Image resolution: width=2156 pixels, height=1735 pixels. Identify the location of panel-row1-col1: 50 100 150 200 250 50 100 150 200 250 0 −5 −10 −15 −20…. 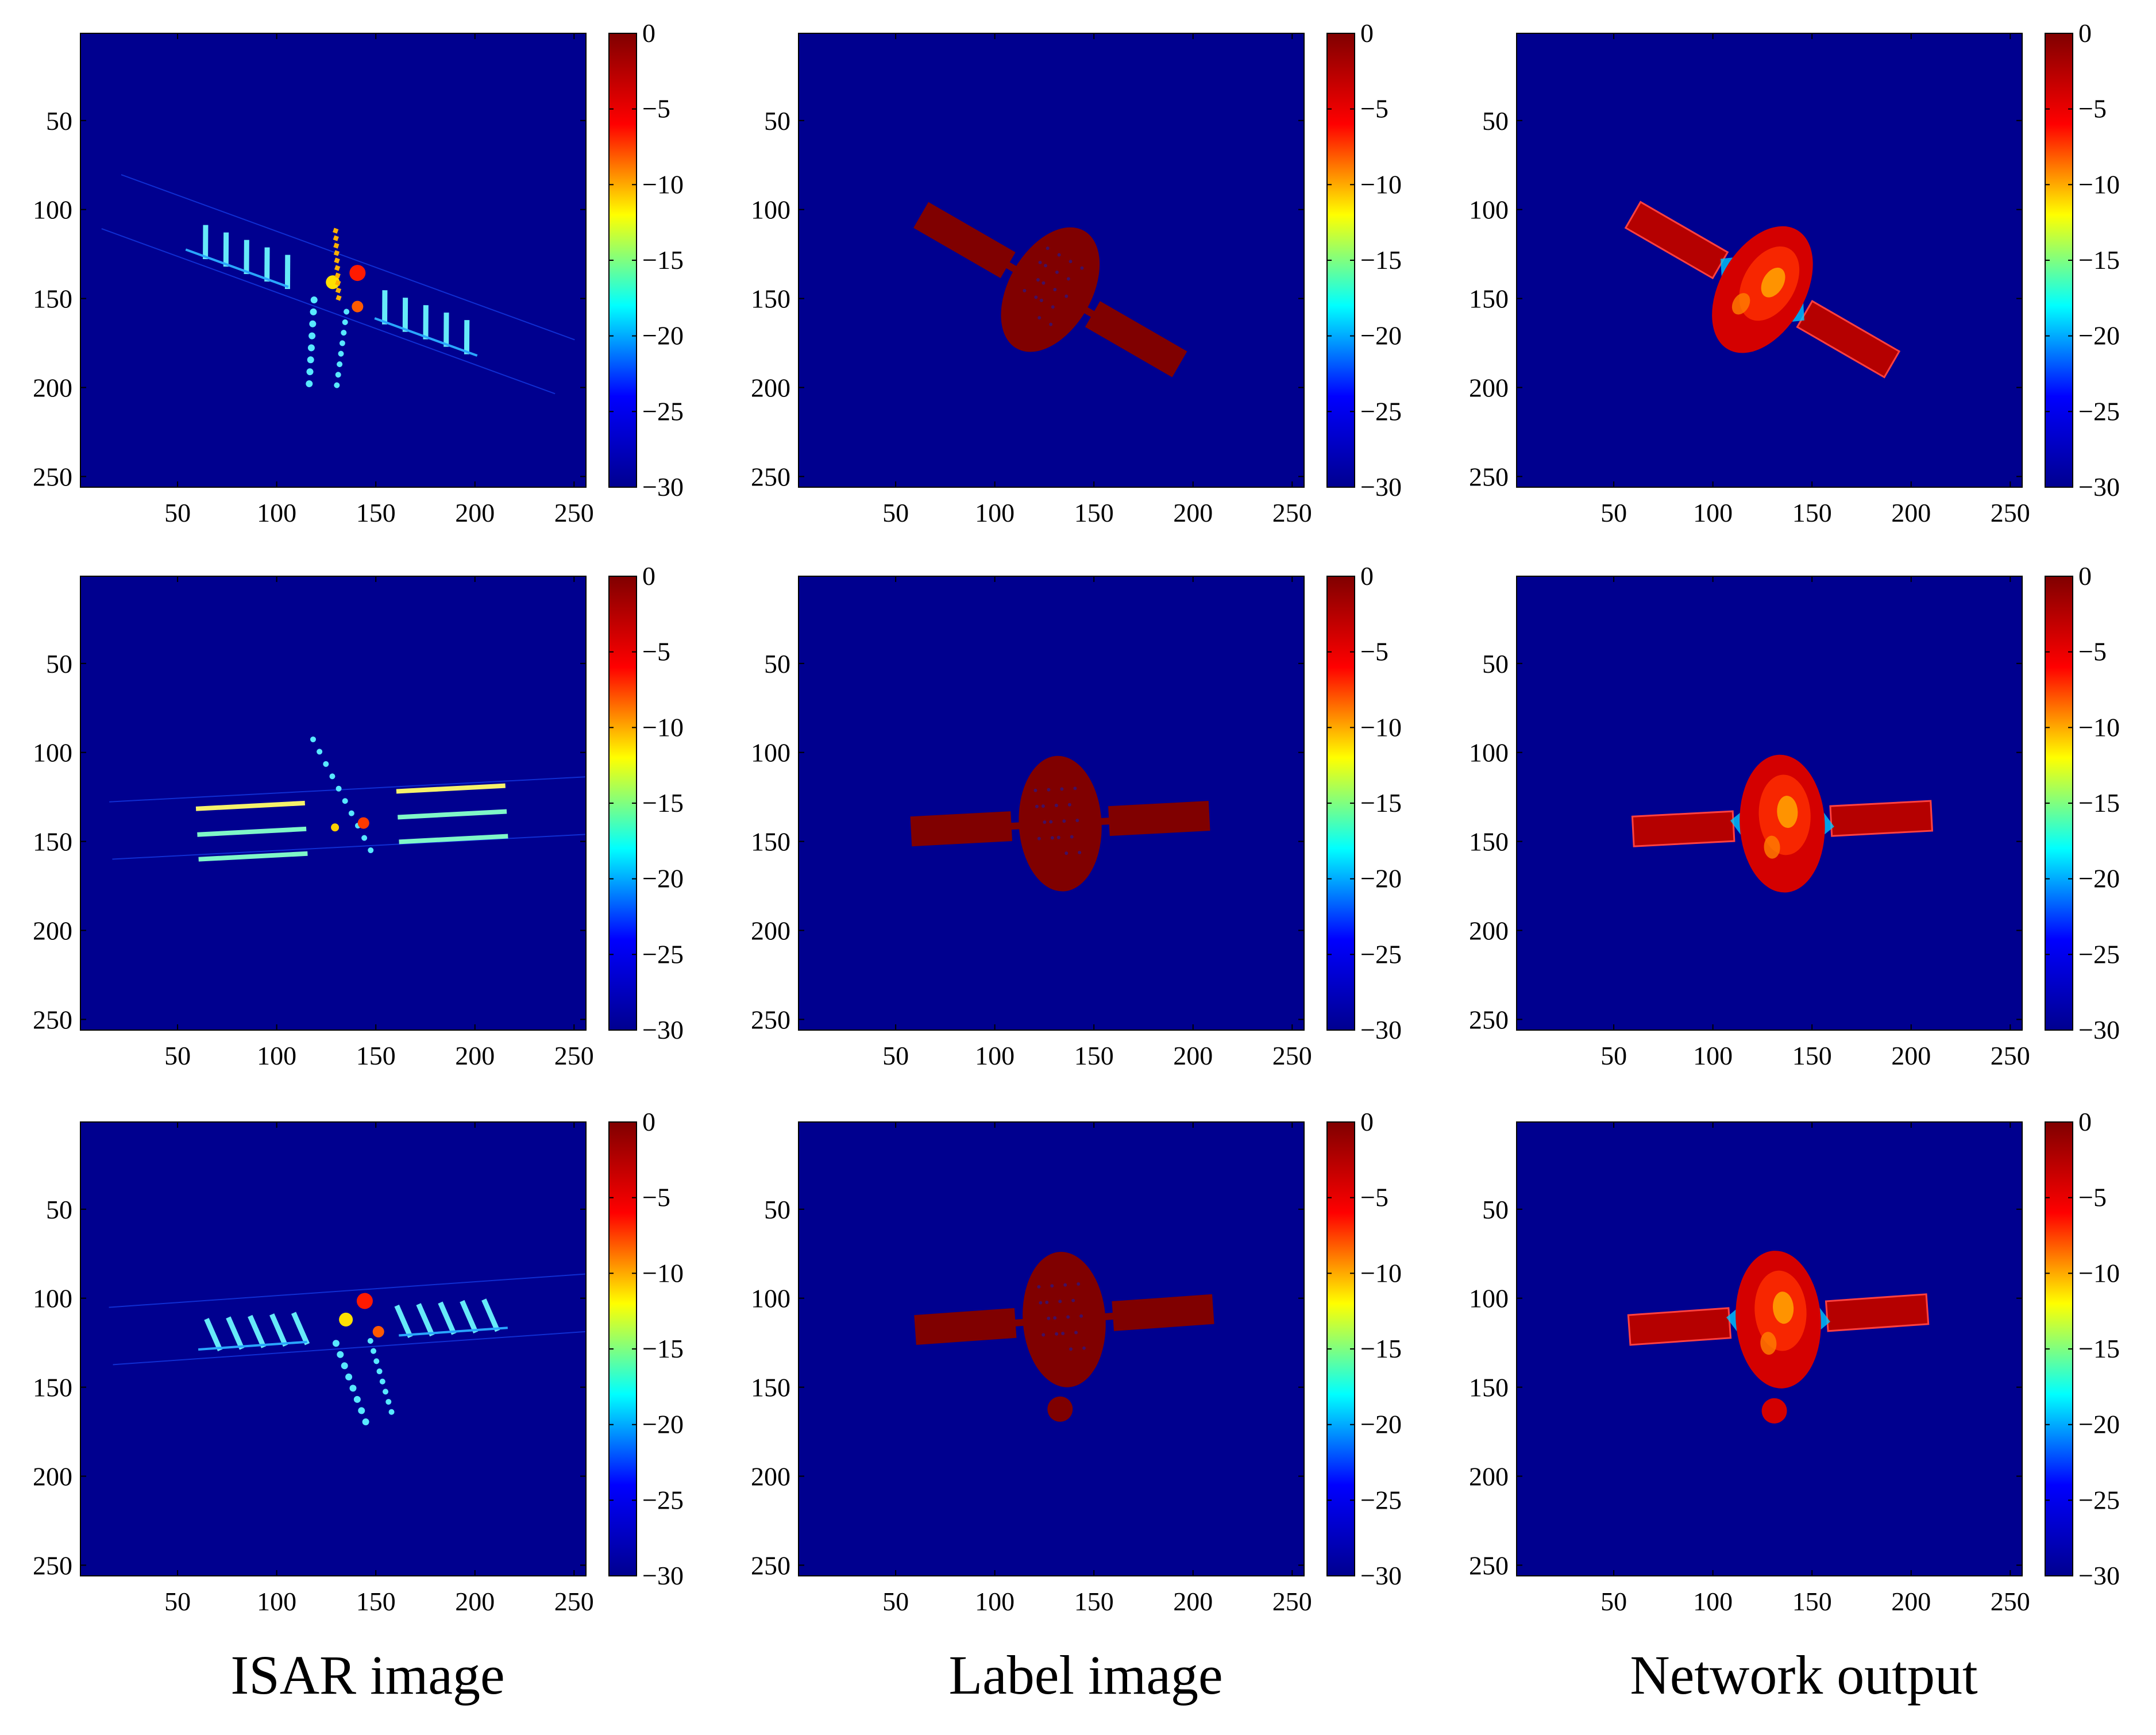
(359, 272).